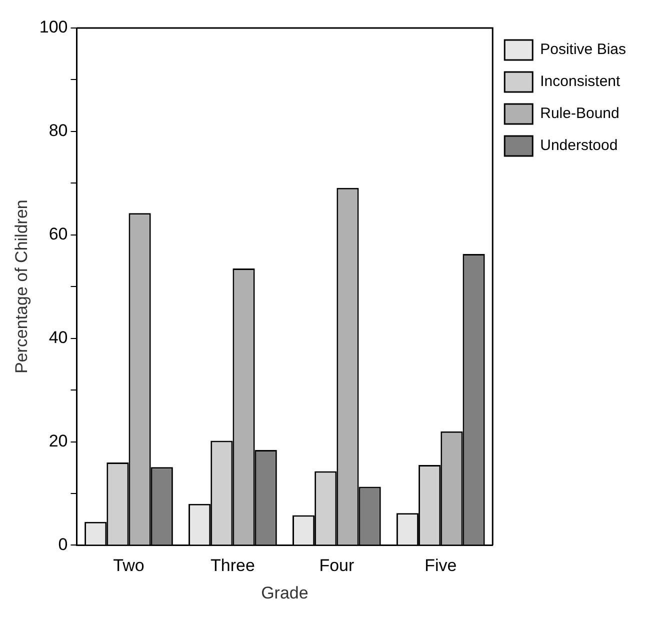  What do you see at coordinates (581, 81) in the screenshot?
I see `legend-label: Inconsistent` at bounding box center [581, 81].